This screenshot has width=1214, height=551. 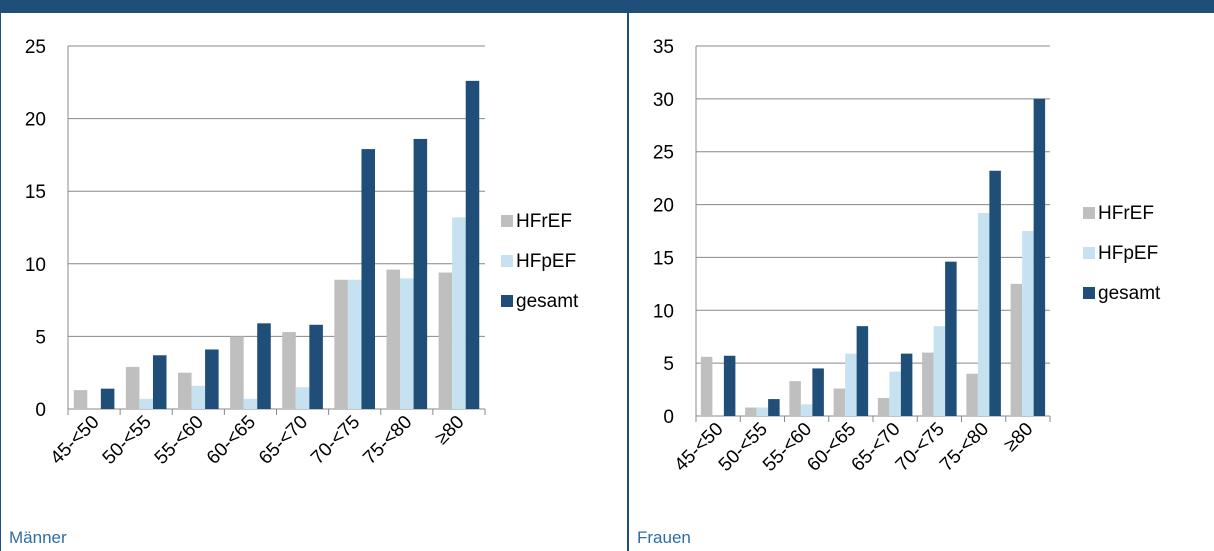 What do you see at coordinates (663, 100) in the screenshot?
I see `y-tick-label: 30` at bounding box center [663, 100].